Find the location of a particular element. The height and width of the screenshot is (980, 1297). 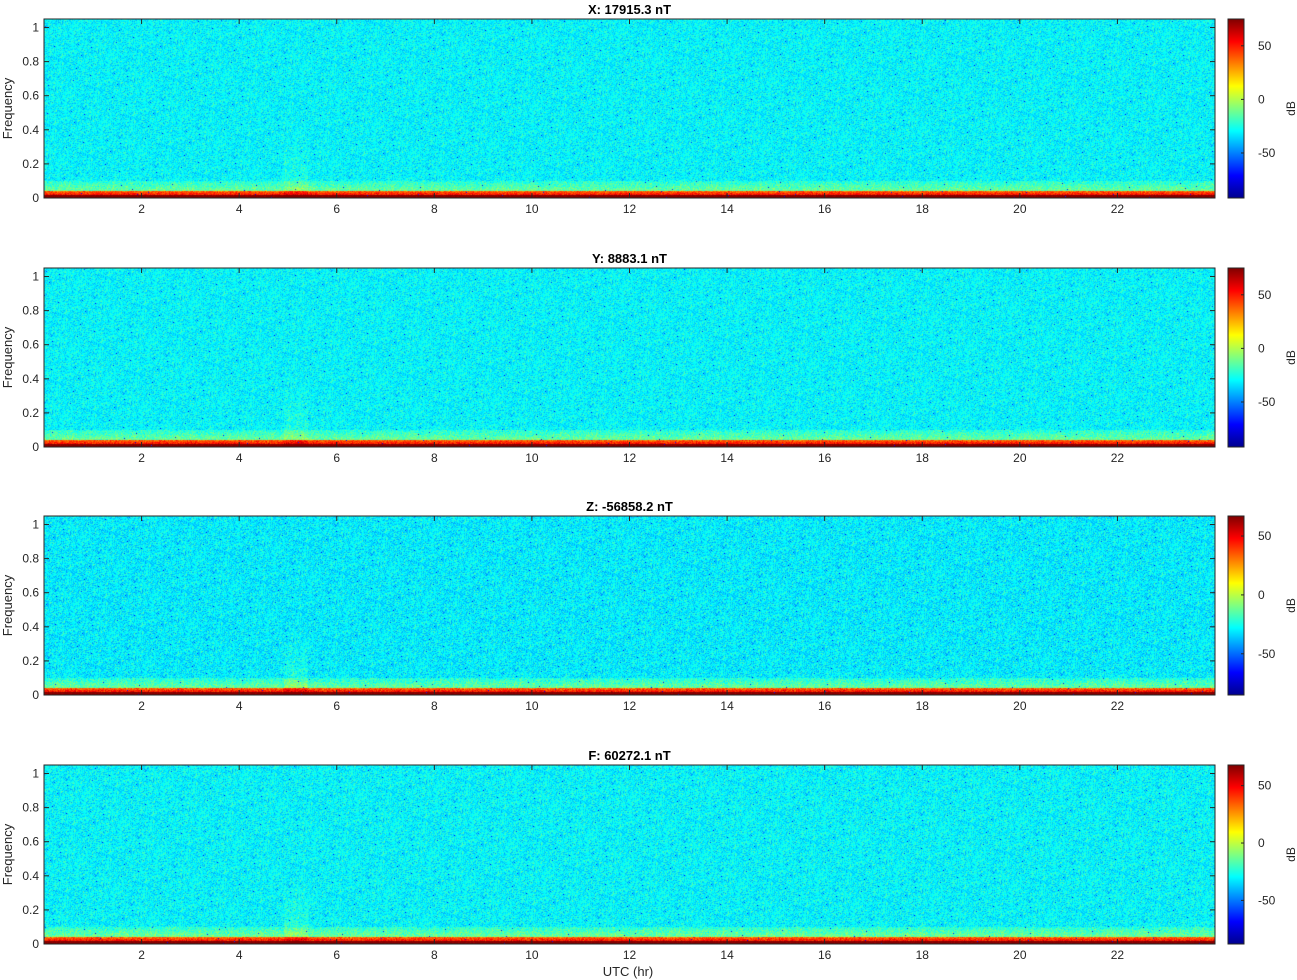

panel-title: Y: 8883.1 nT is located at coordinates (629, 258).